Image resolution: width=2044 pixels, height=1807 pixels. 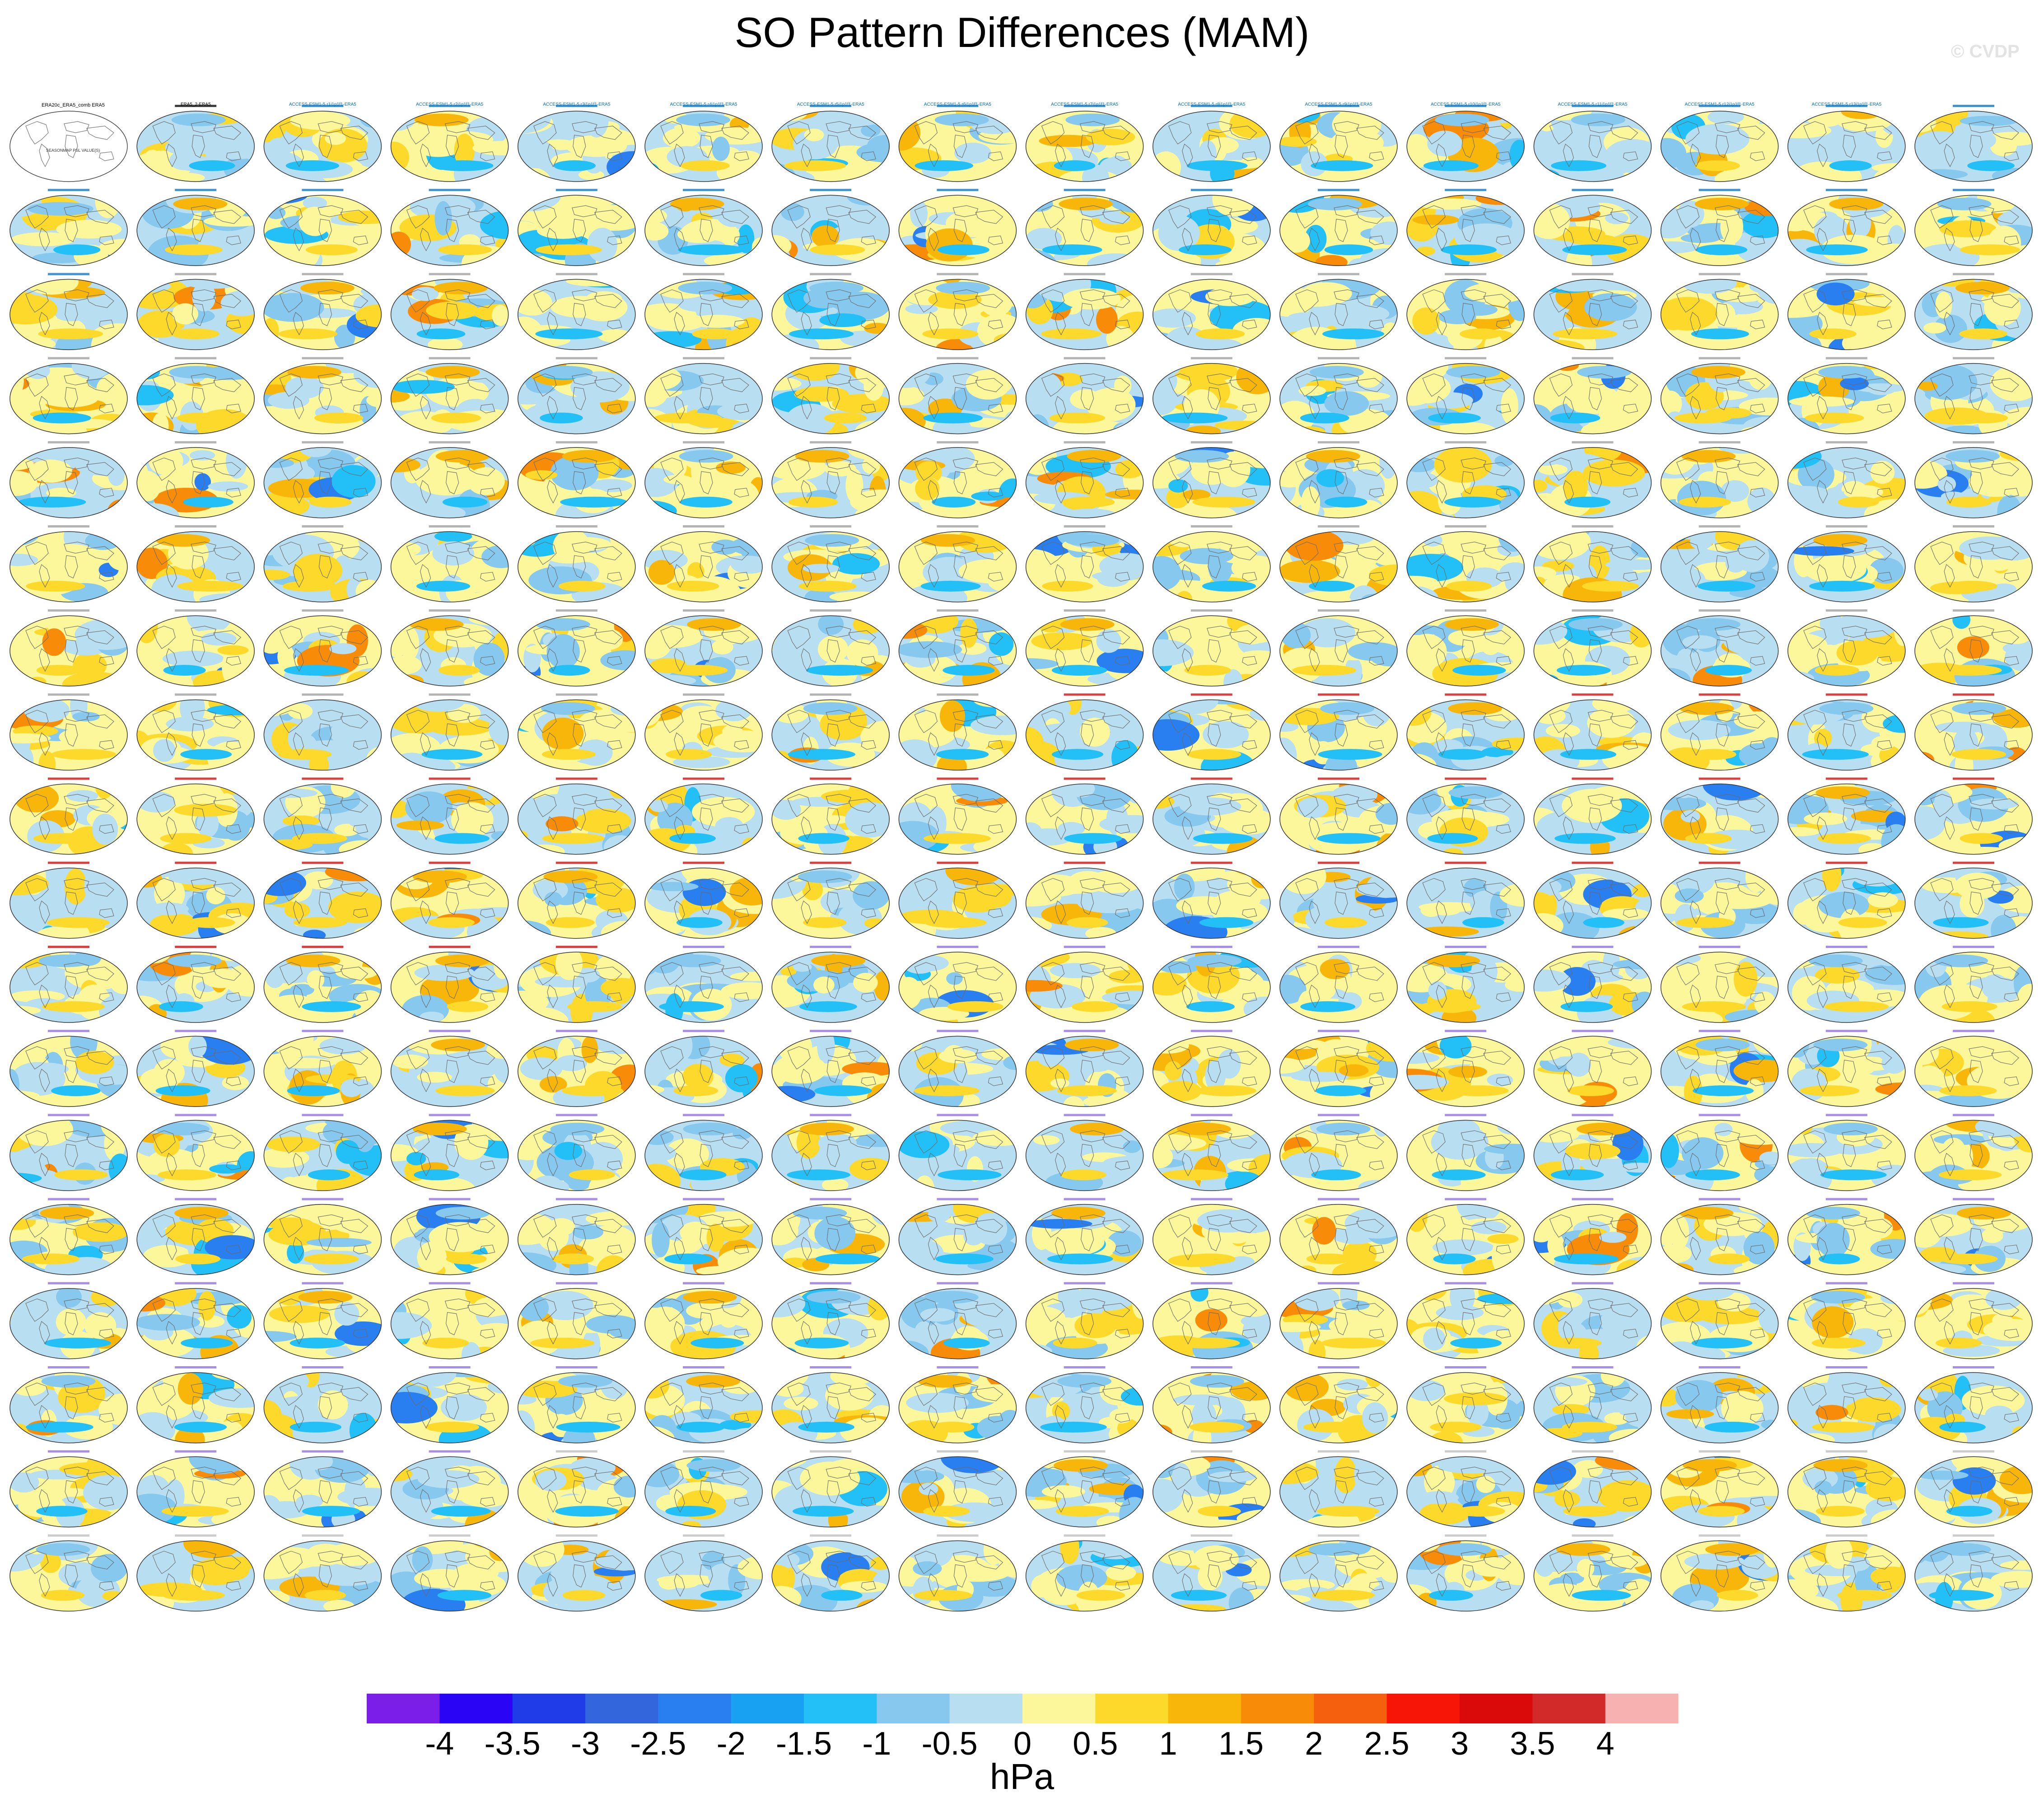 I want to click on panel-title: ACCESS-ESM1-5 r12i1p1f1-ERA5, so click(x=1720, y=104).